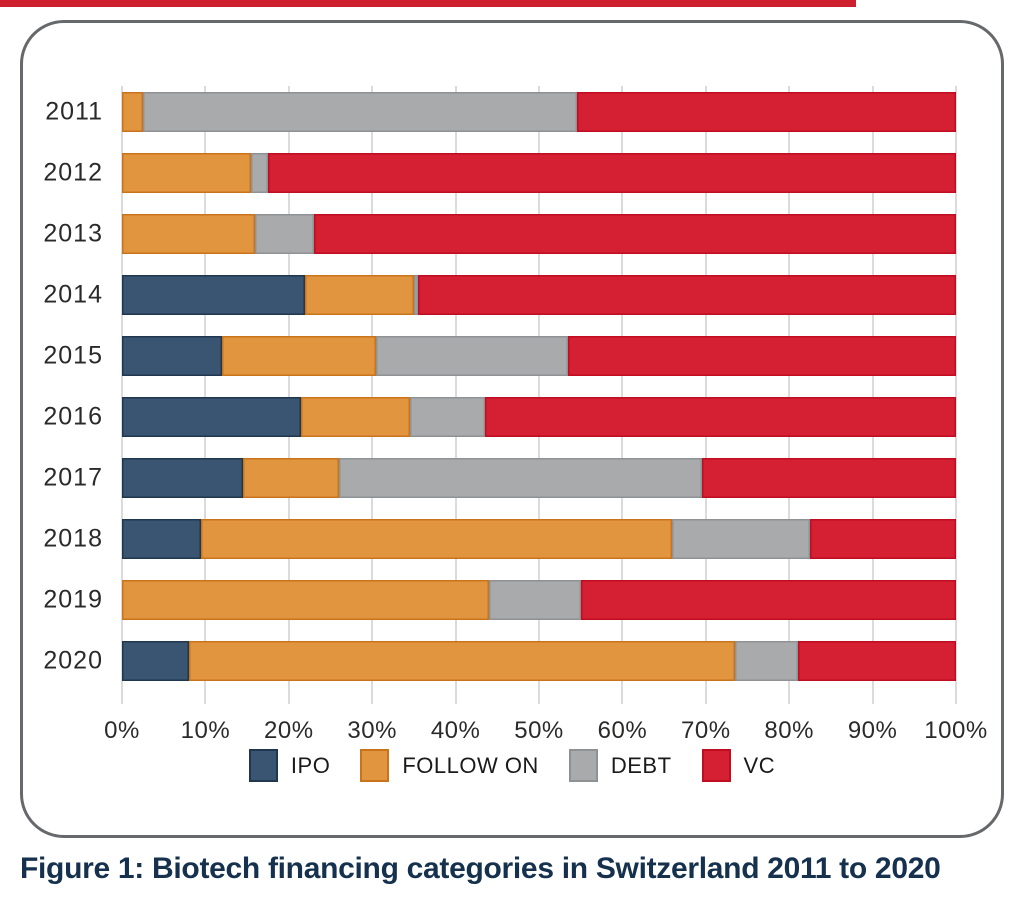 This screenshot has width=1024, height=919. Describe the element at coordinates (759, 765) in the screenshot. I see `legend-label: VC` at that location.